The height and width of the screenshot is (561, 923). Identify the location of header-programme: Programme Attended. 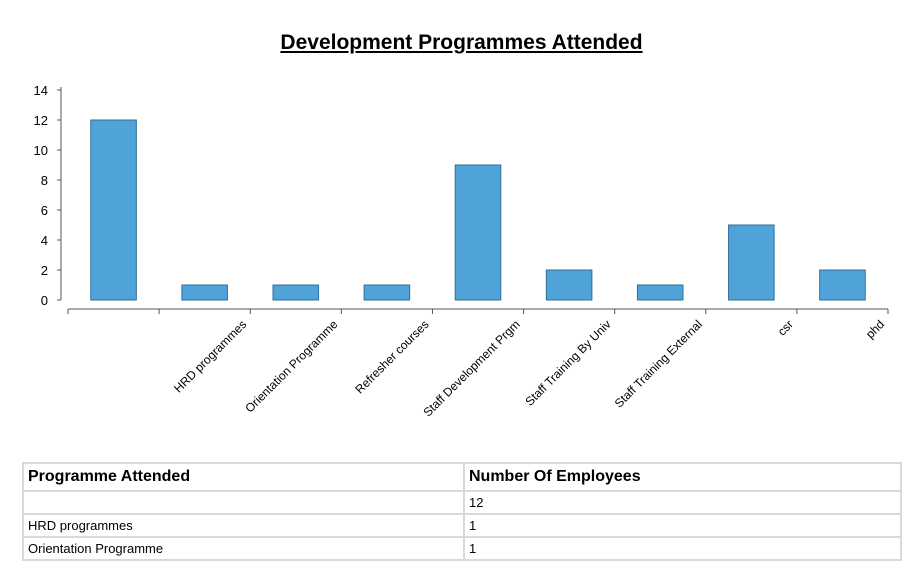
(243, 477).